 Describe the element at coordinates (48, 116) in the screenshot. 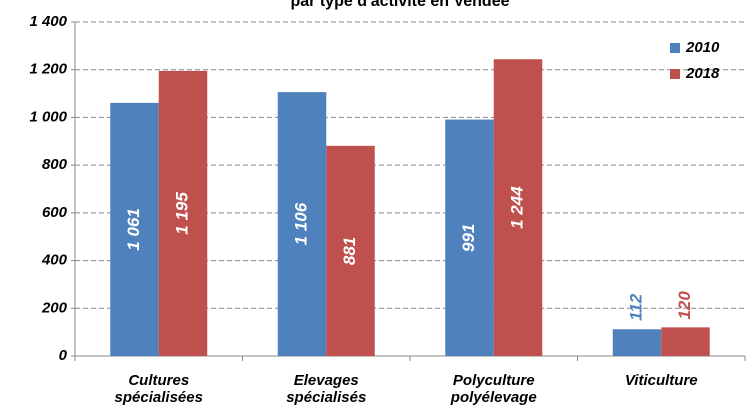

I see `y-tick-label: 1 000` at that location.